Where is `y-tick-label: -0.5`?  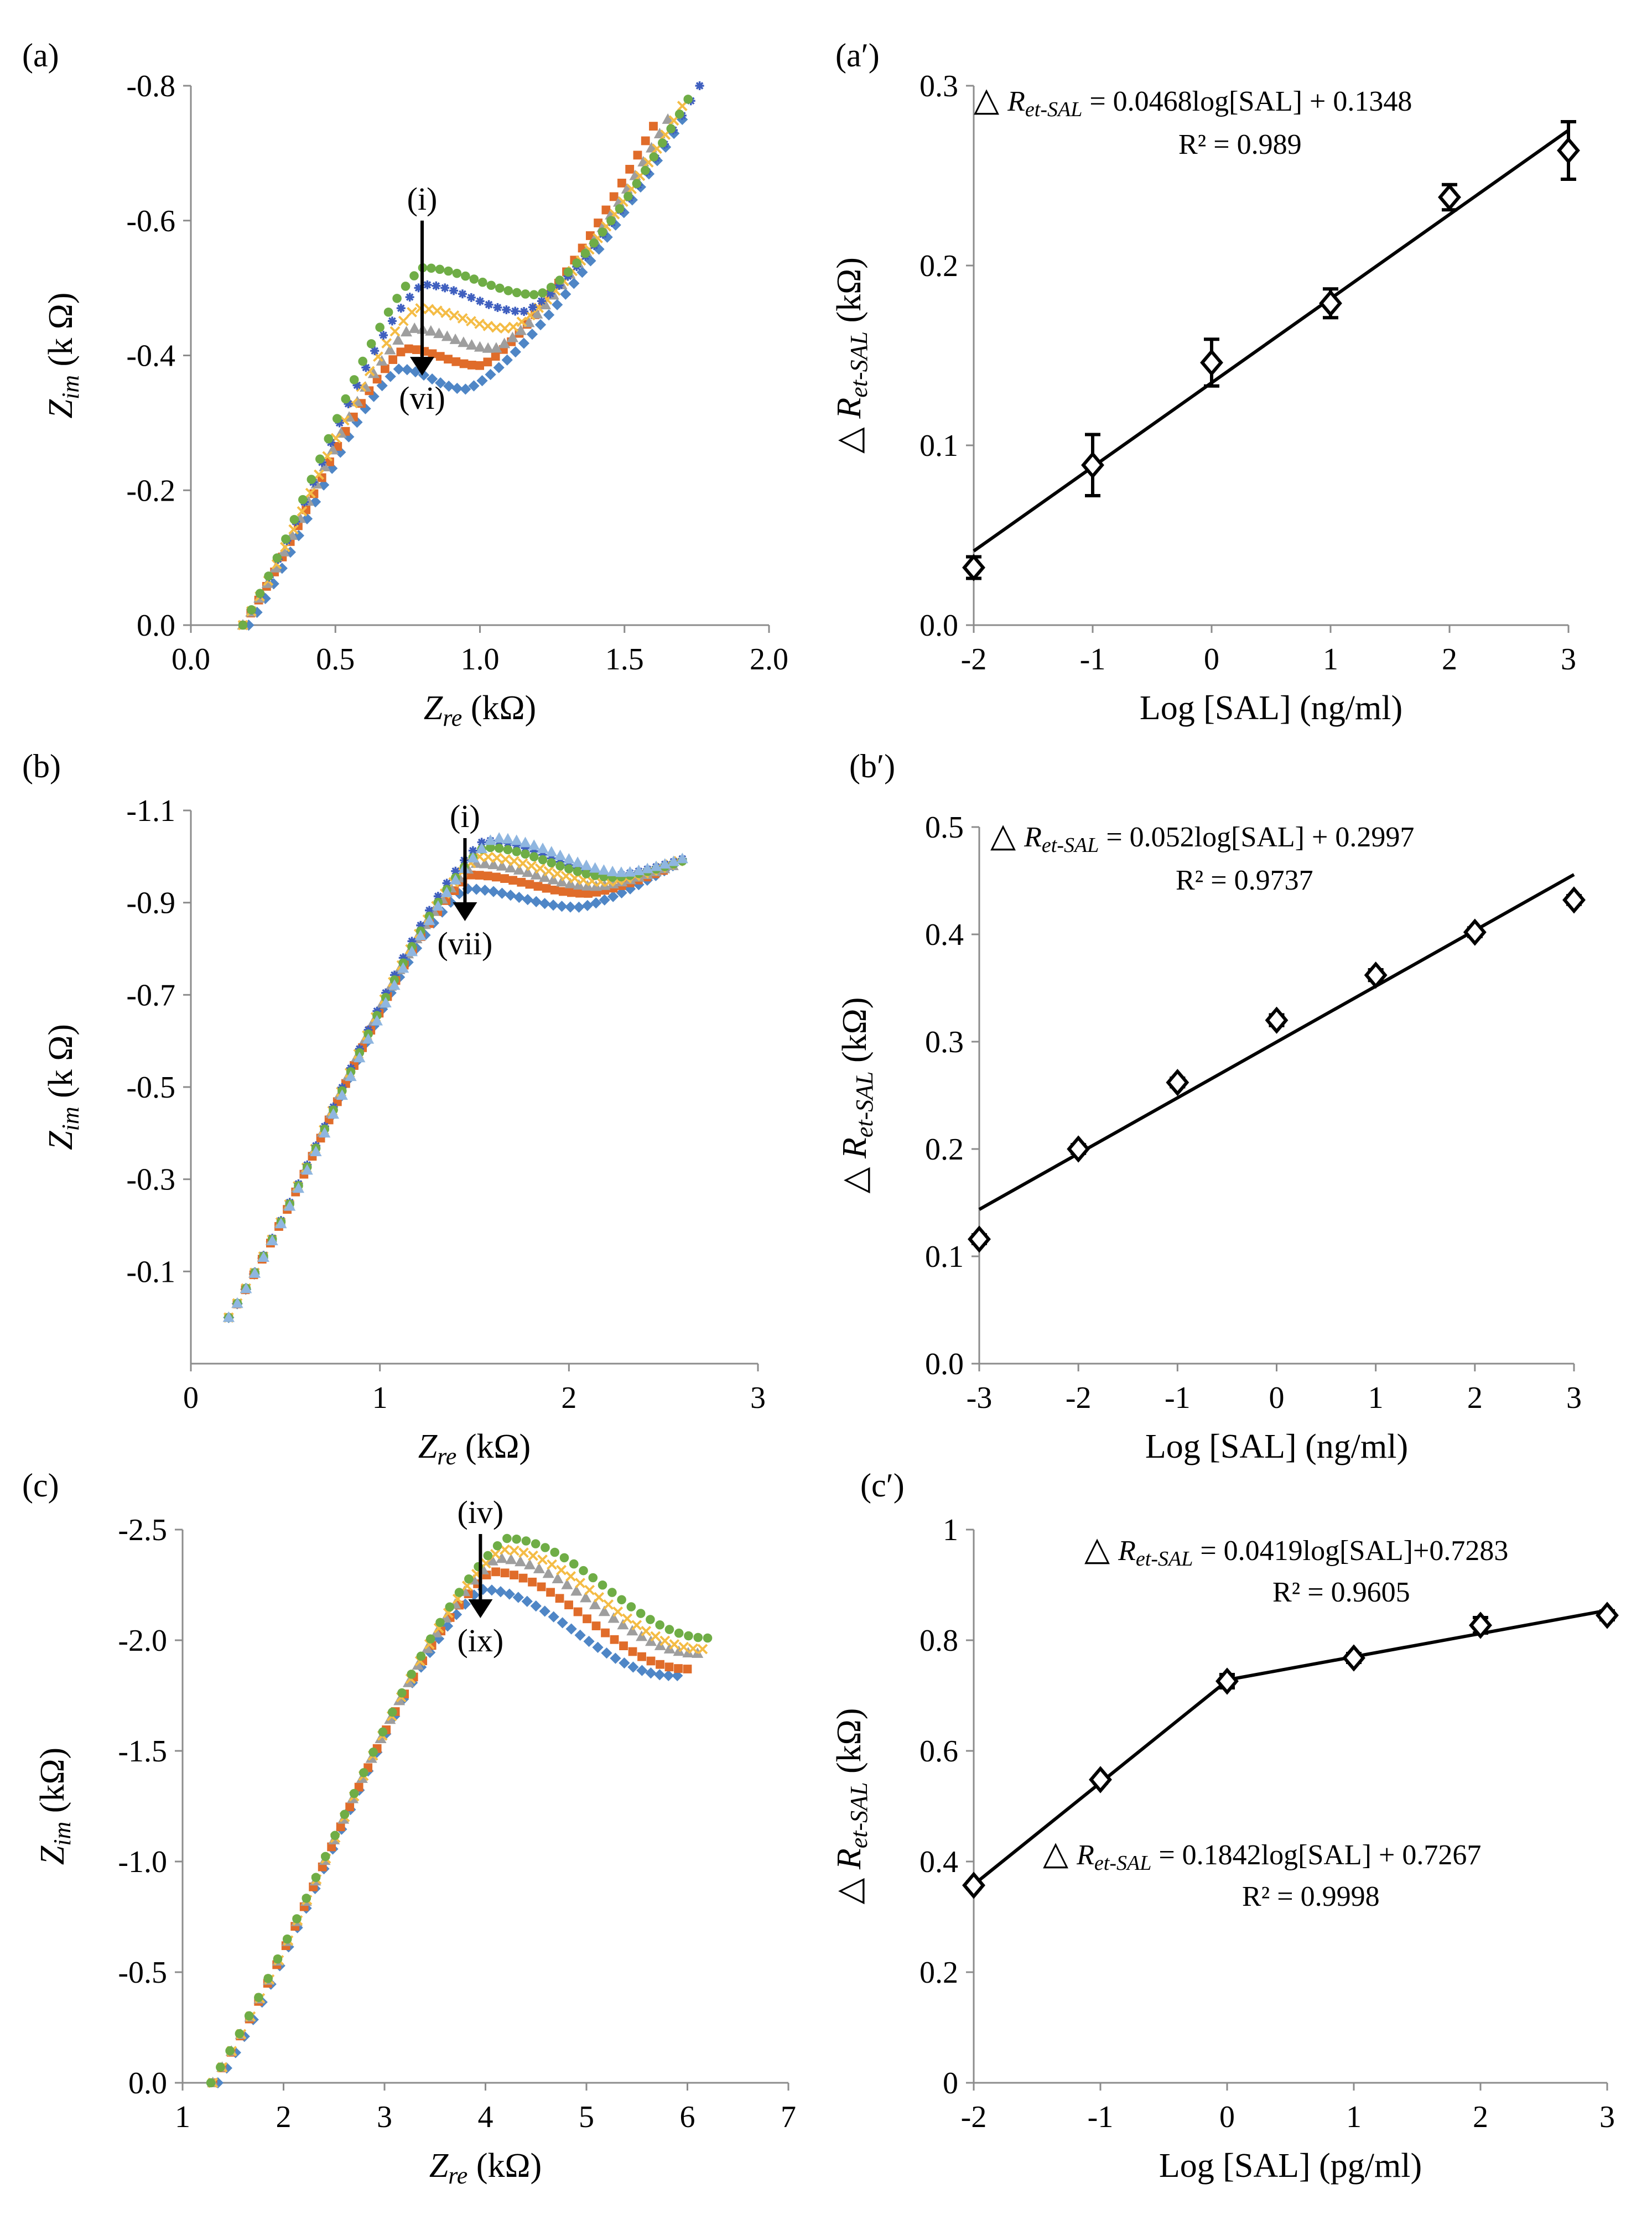 y-tick-label: -0.5 is located at coordinates (150, 1087).